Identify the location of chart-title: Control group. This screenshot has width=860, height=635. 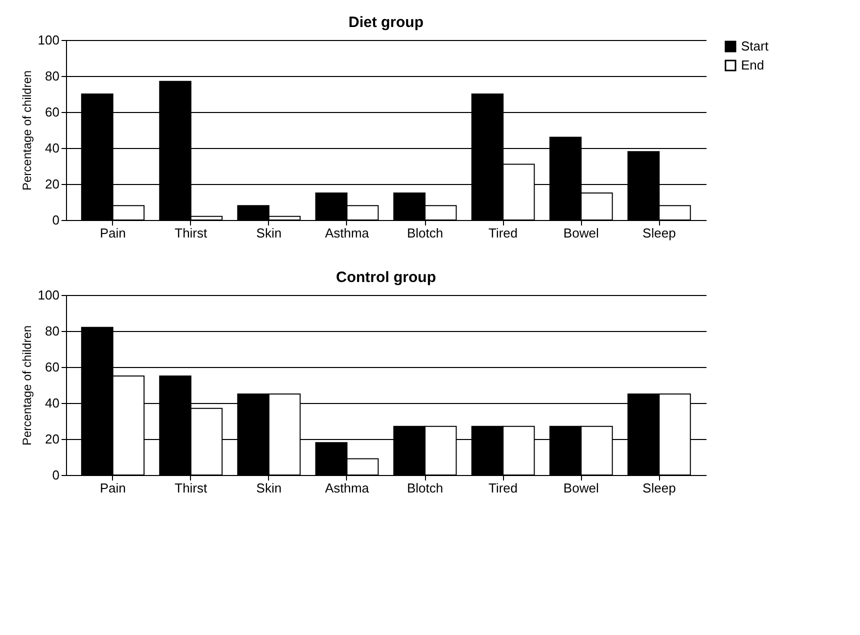
(386, 277).